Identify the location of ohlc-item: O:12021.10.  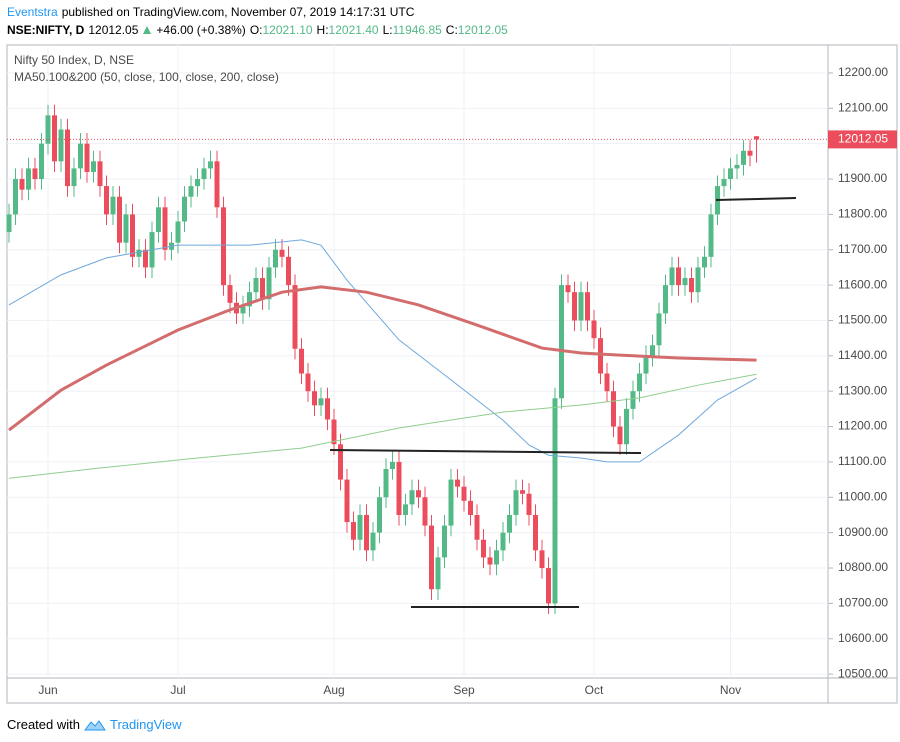
(281, 30).